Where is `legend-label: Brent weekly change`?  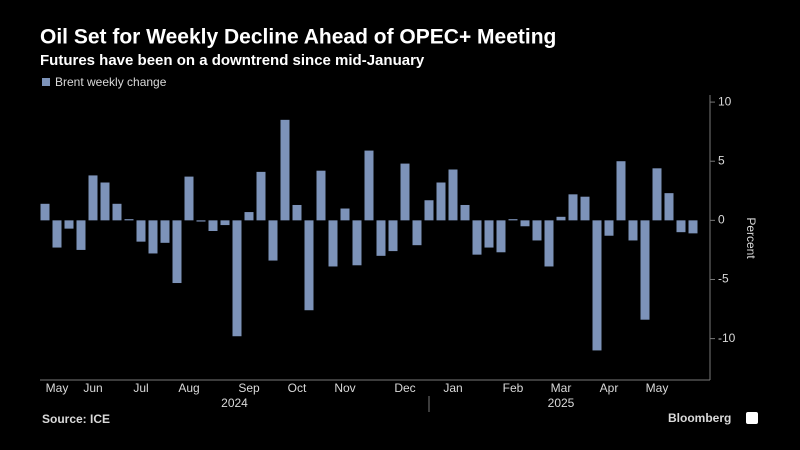 legend-label: Brent weekly change is located at coordinates (111, 82).